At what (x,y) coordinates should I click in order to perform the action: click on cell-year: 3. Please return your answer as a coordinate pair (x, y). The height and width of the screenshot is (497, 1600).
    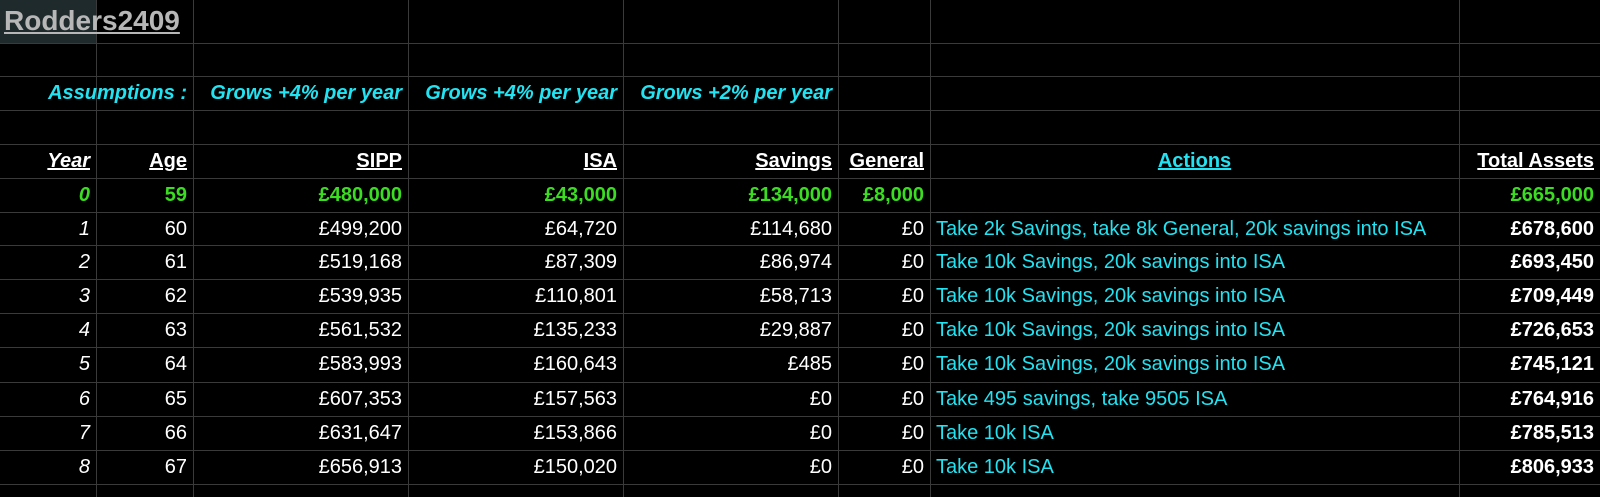
    Looking at the image, I should click on (84, 296).